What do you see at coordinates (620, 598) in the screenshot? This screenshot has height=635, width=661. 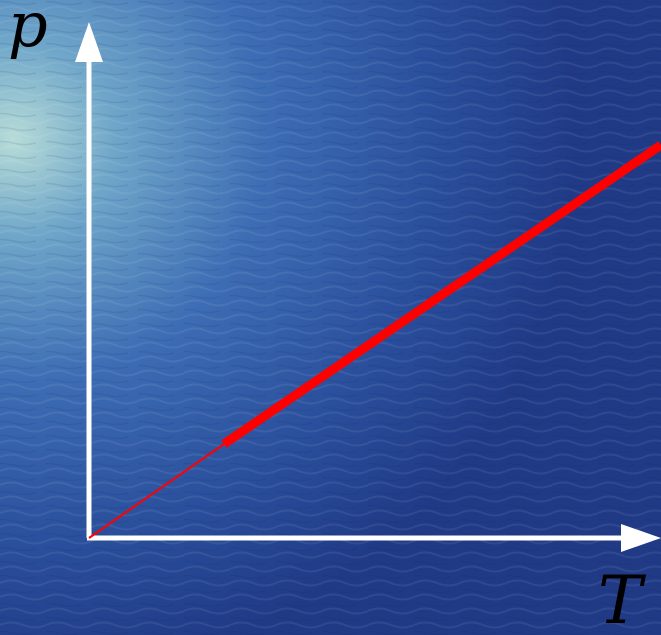 I see `x-axis-label: T` at bounding box center [620, 598].